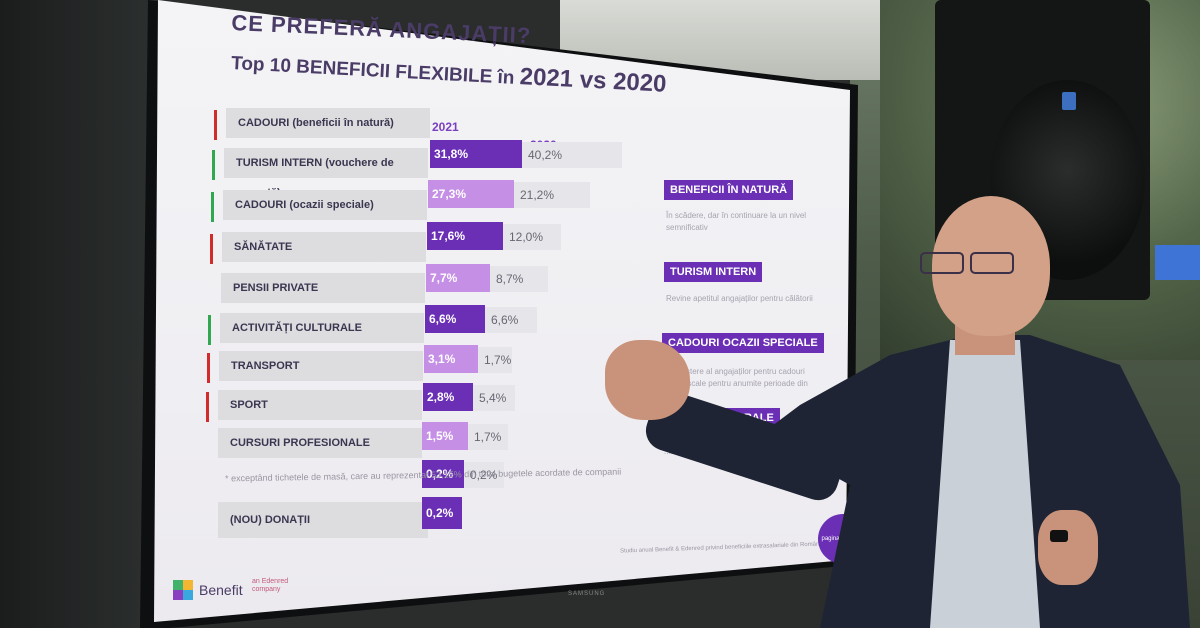 This screenshot has width=1200, height=628. I want to click on row-label: CADOURI (beneficii în natură), so click(328, 123).